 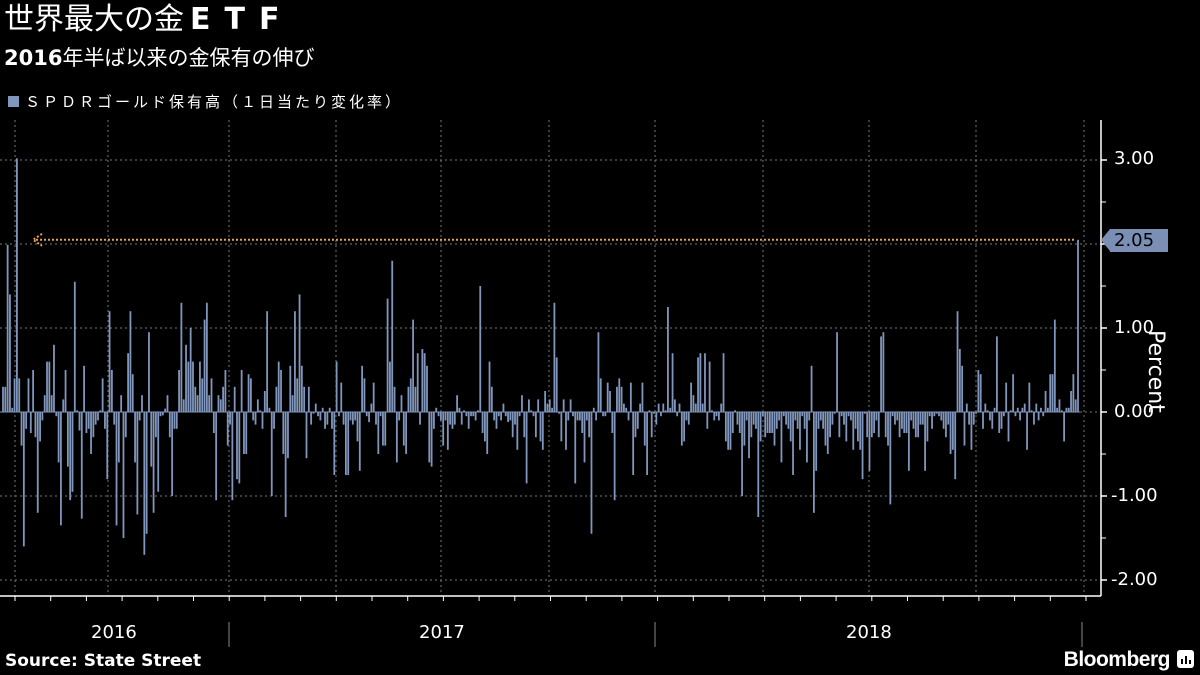 I want to click on ytick-label: -2.00, so click(x=1134, y=579).